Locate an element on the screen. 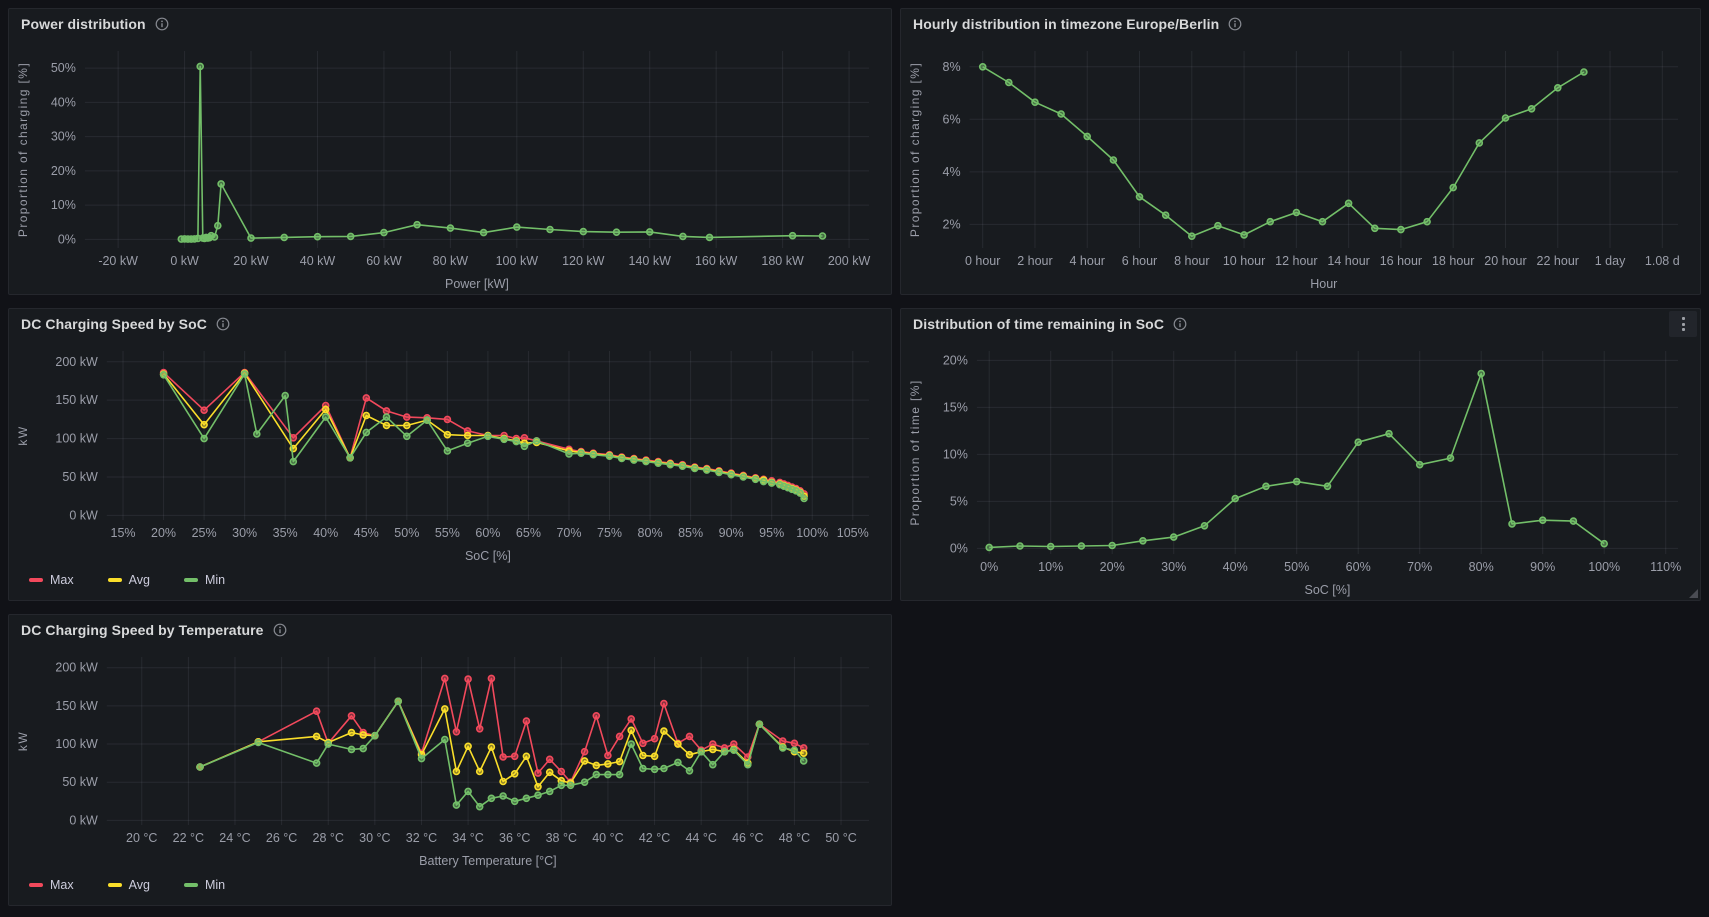 Image resolution: width=1709 pixels, height=917 pixels. legend-label: Avg is located at coordinates (139, 885).